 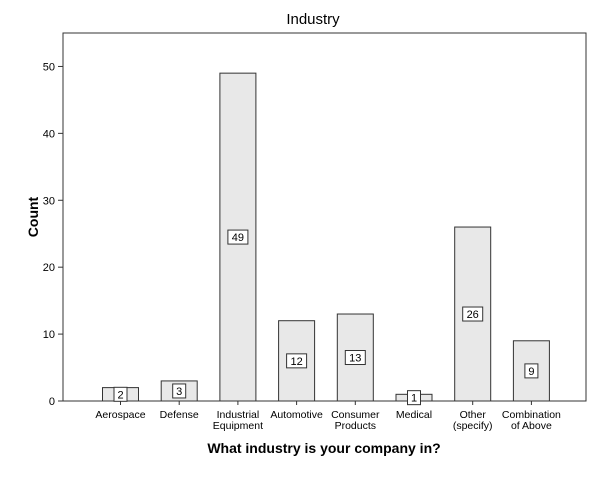 What do you see at coordinates (179, 415) in the screenshot?
I see `x-tick-label: Defense` at bounding box center [179, 415].